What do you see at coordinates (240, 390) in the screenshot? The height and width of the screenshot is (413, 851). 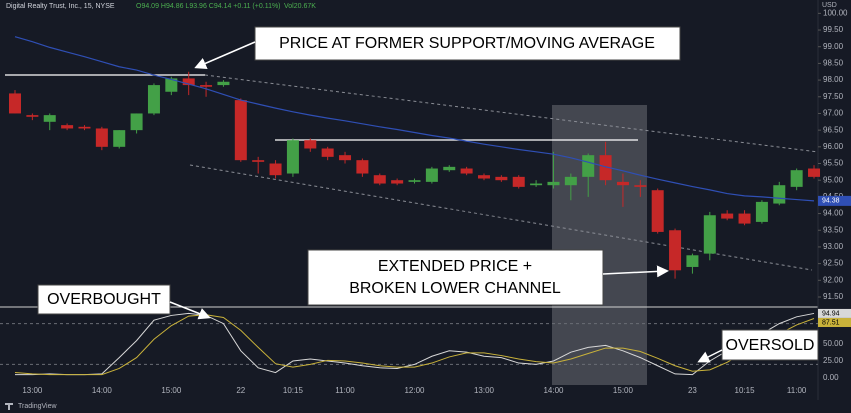 I see `x-tick-label: 22` at bounding box center [240, 390].